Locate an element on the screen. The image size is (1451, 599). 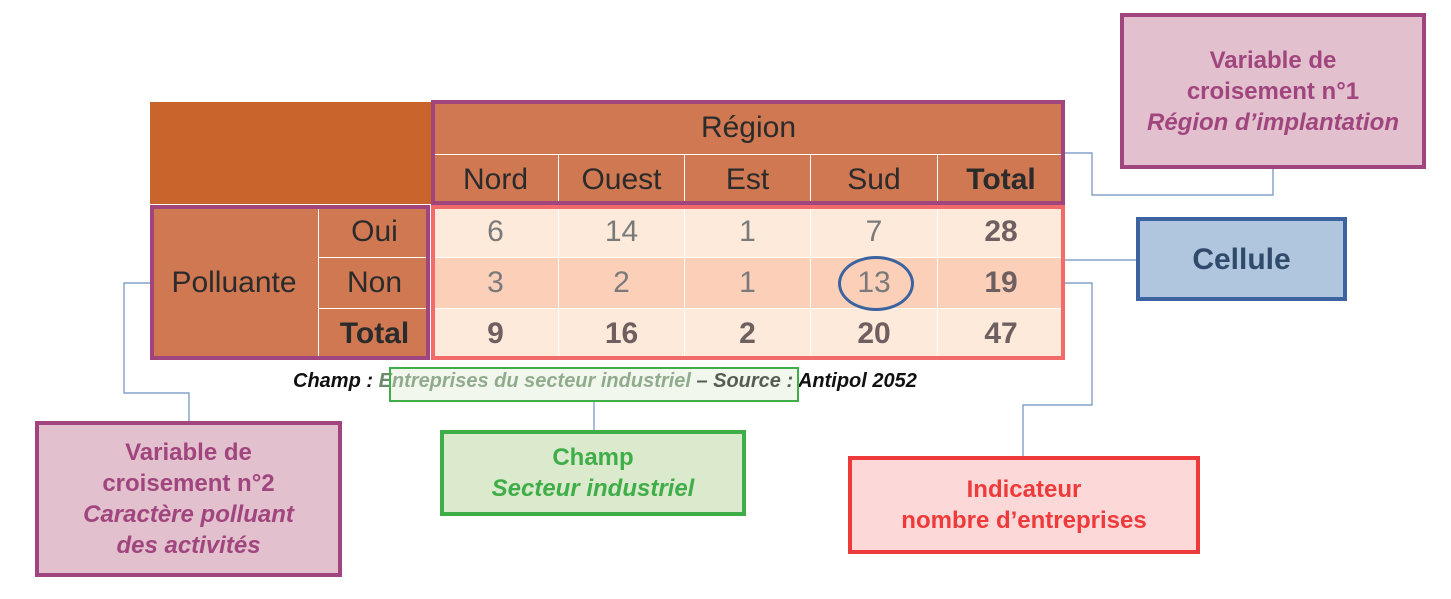
source-field-frame is located at coordinates (594, 384).